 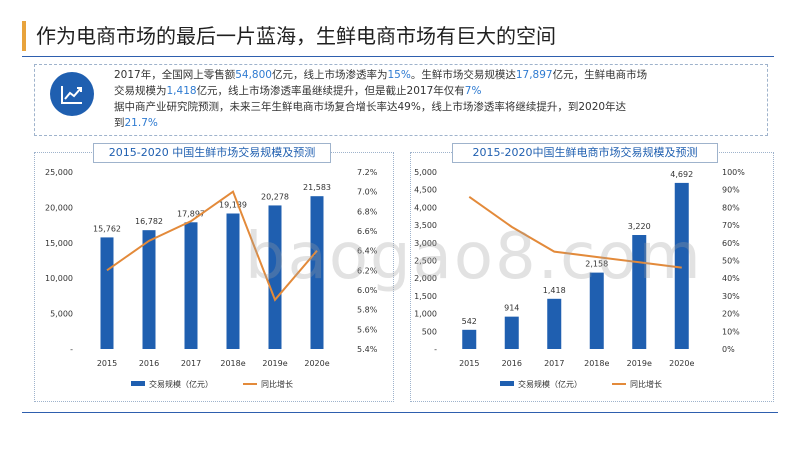 What do you see at coordinates (425, 278) in the screenshot?
I see `y-axis-tick-label: 2,000` at bounding box center [425, 278].